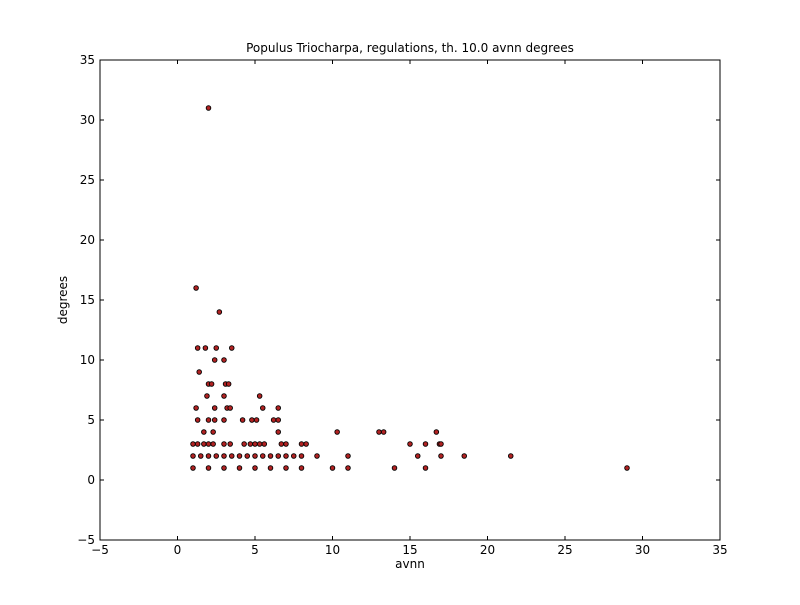  Describe the element at coordinates (87, 180) in the screenshot. I see `y-tick-label: 25` at that location.